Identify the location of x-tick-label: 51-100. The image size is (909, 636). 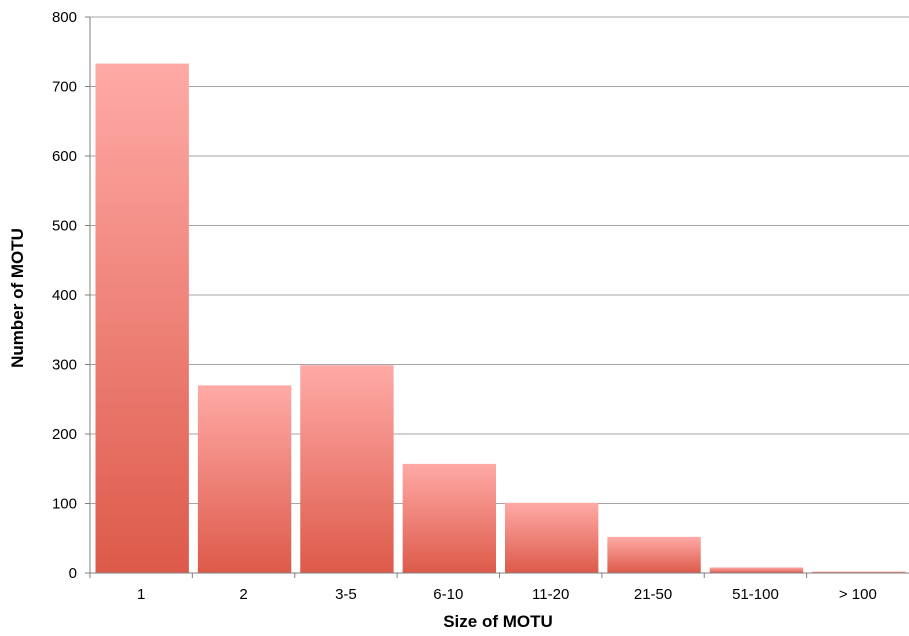
(755, 594).